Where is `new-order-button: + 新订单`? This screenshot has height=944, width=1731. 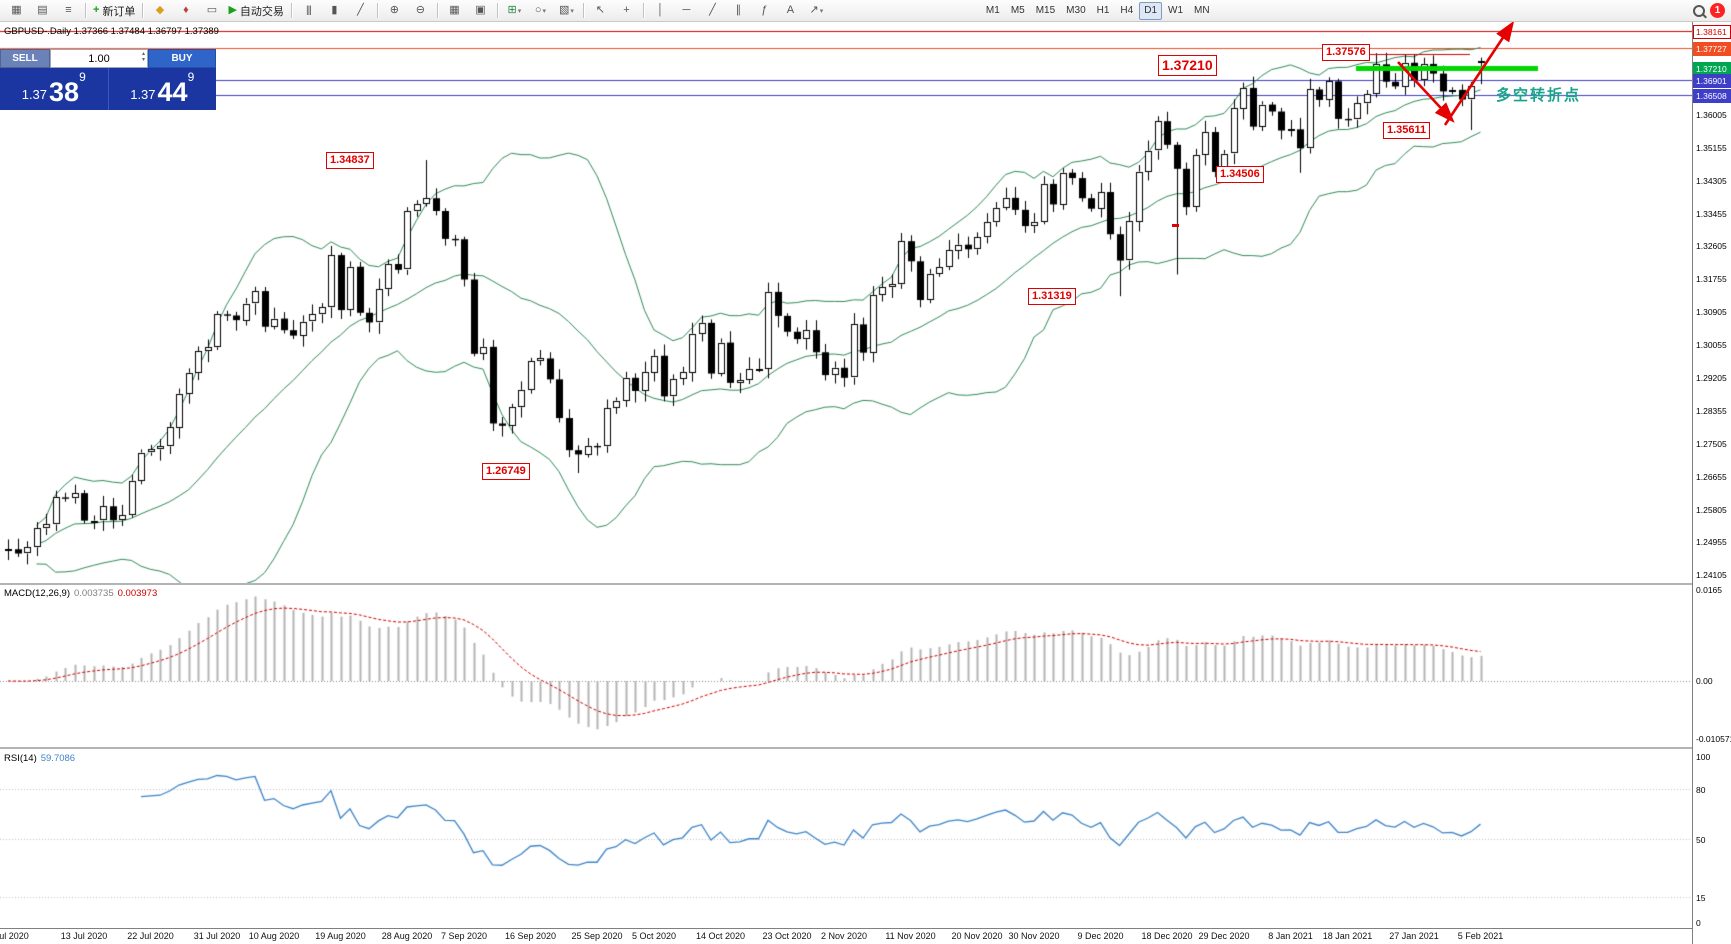
new-order-button: + 新订单 is located at coordinates (114, 11).